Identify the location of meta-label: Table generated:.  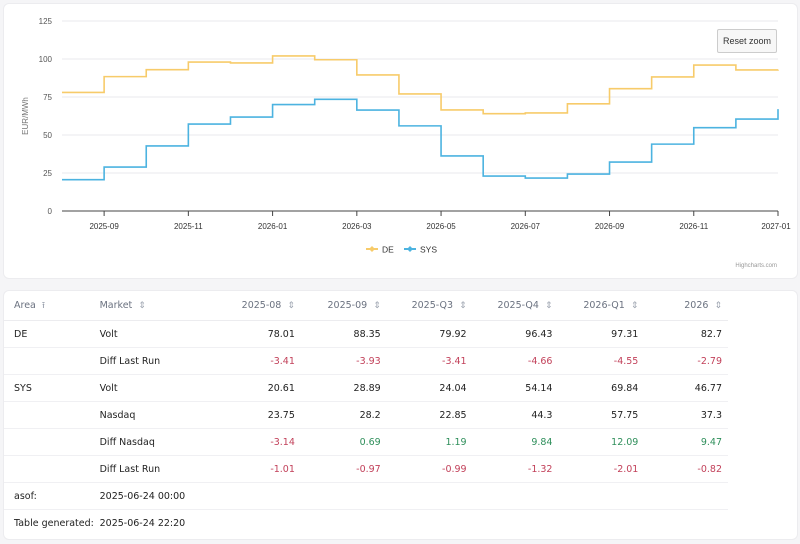
(54, 523).